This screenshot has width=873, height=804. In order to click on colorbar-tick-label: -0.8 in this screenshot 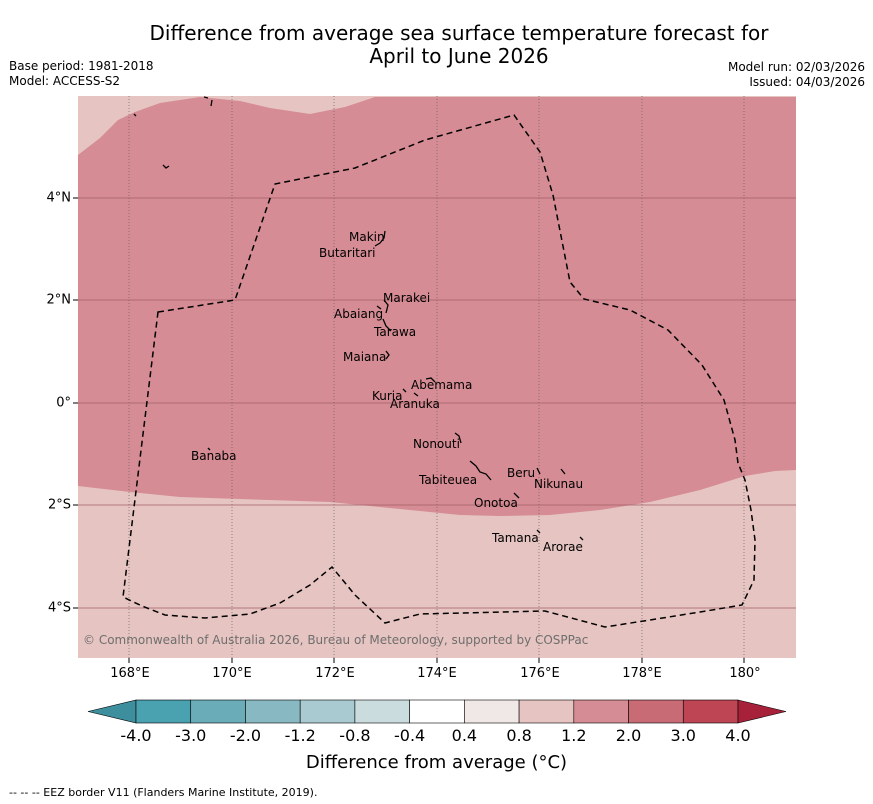, I will do `click(355, 735)`.